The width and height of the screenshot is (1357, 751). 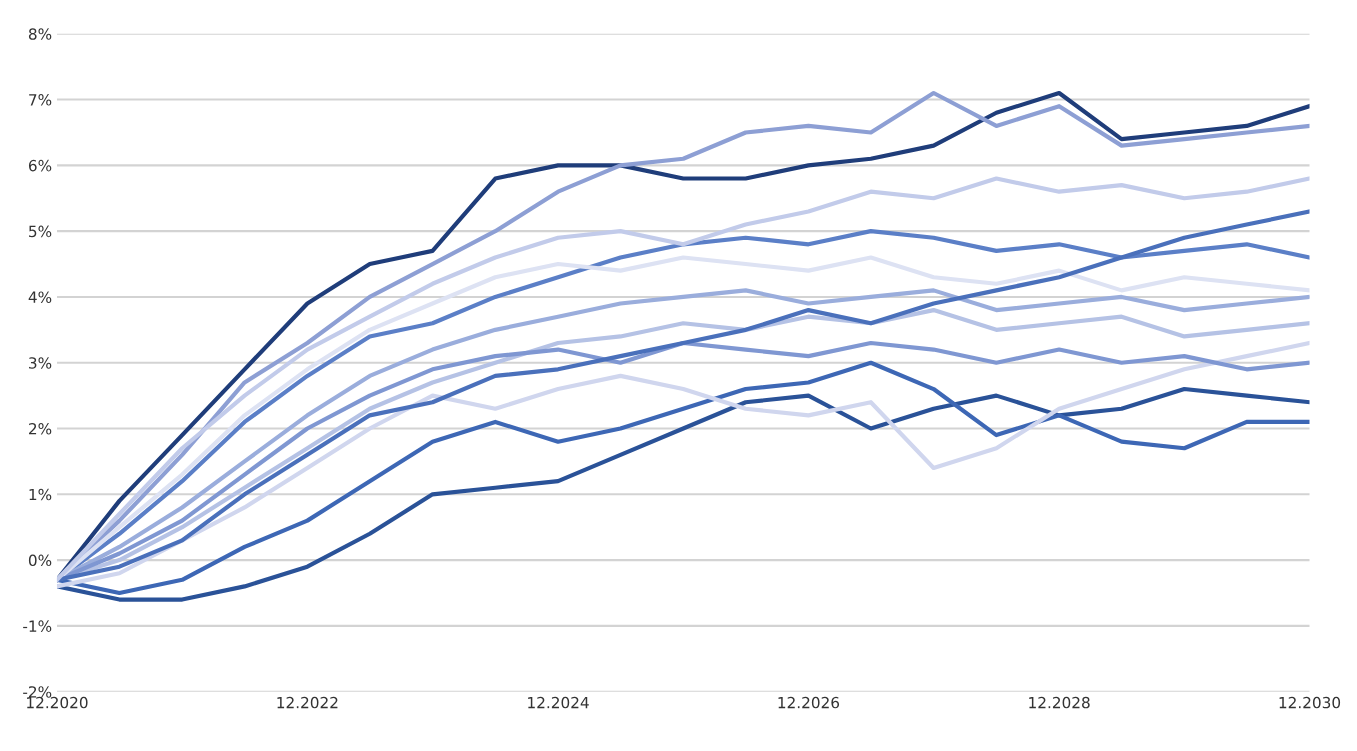 What do you see at coordinates (40, 100) in the screenshot?
I see `y-tick-label: 7%` at bounding box center [40, 100].